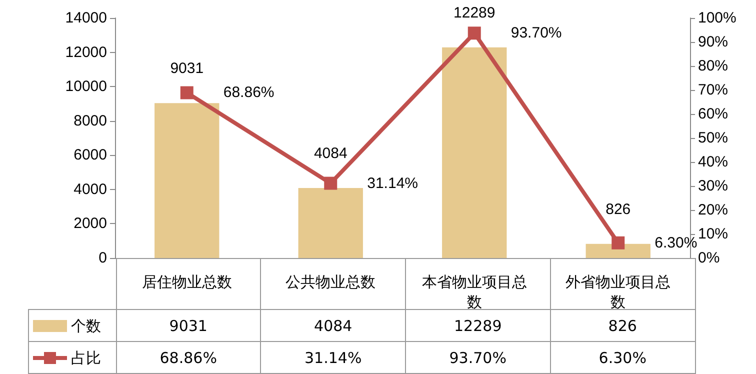  Describe the element at coordinates (713, 66) in the screenshot. I see `y2-tick-label: 80%` at that location.